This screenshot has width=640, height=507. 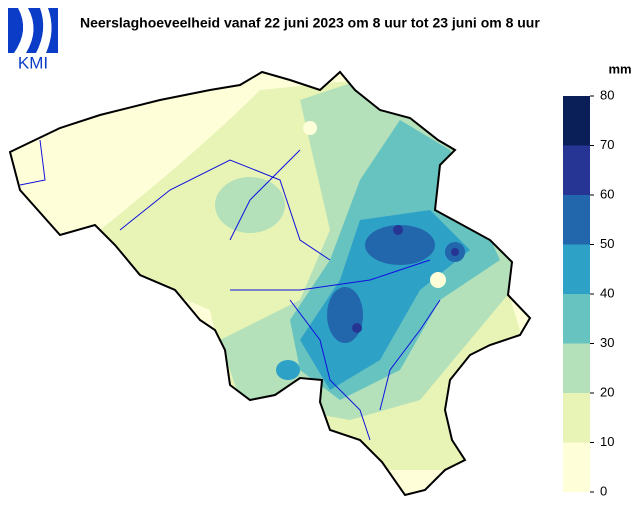 What do you see at coordinates (607, 94) in the screenshot?
I see `legend-tick-label: 80` at bounding box center [607, 94].